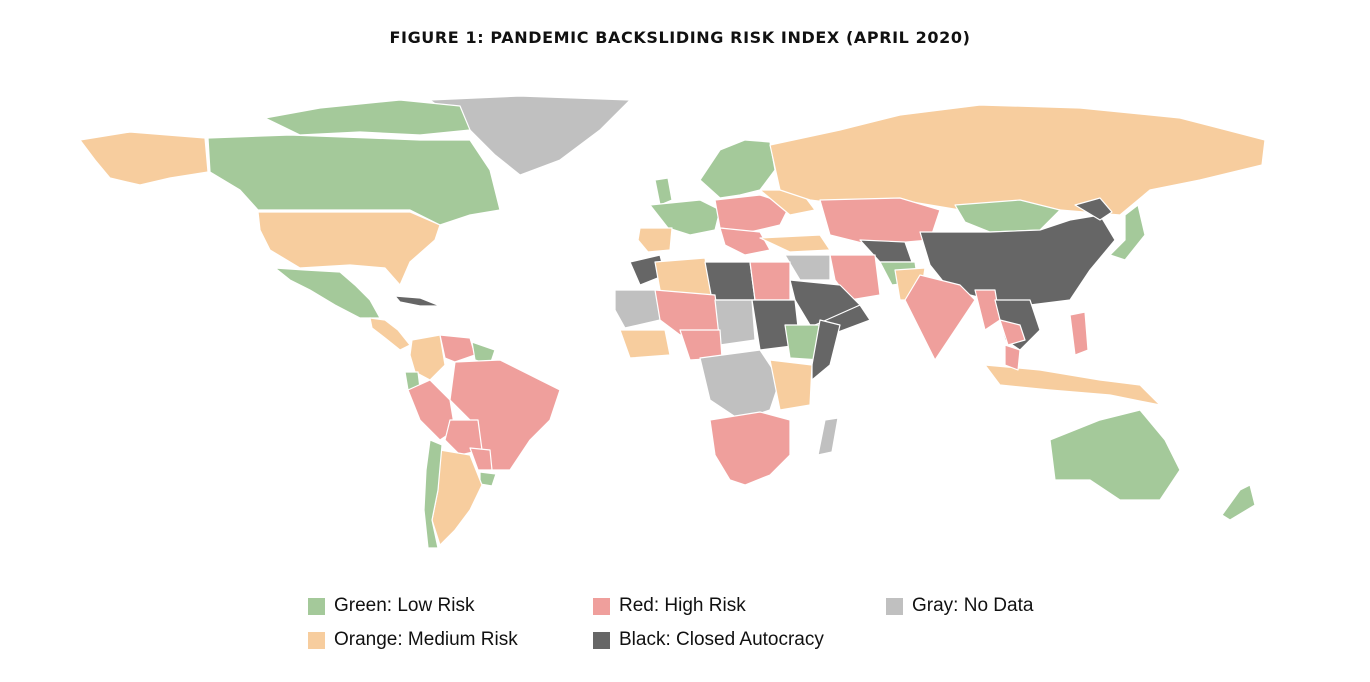 This screenshot has height=682, width=1370. I want to click on region-madagascar, so click(828, 436).